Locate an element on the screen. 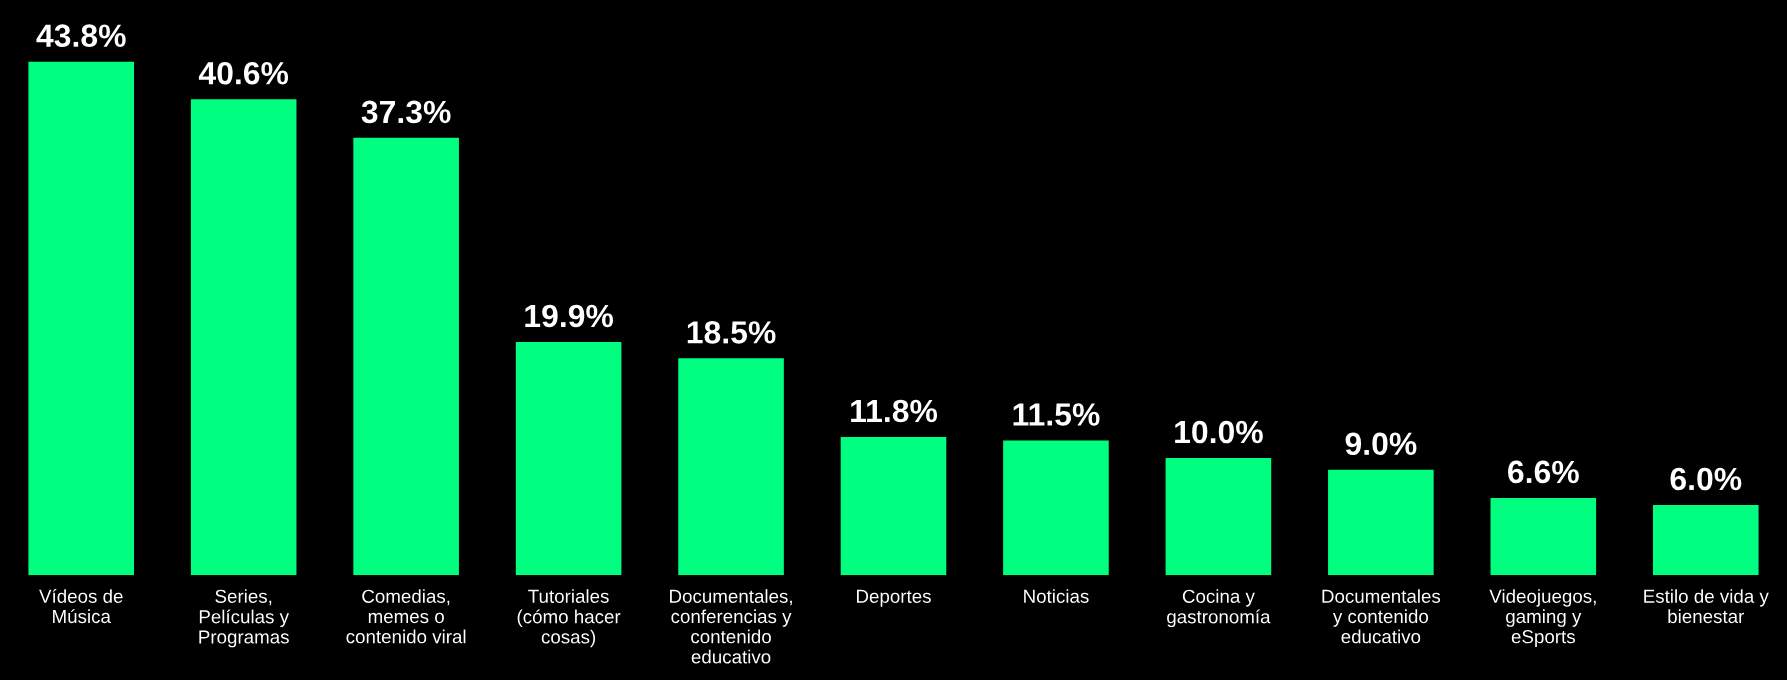 The width and height of the screenshot is (1787, 680). data-label: 6.6% is located at coordinates (1543, 472).